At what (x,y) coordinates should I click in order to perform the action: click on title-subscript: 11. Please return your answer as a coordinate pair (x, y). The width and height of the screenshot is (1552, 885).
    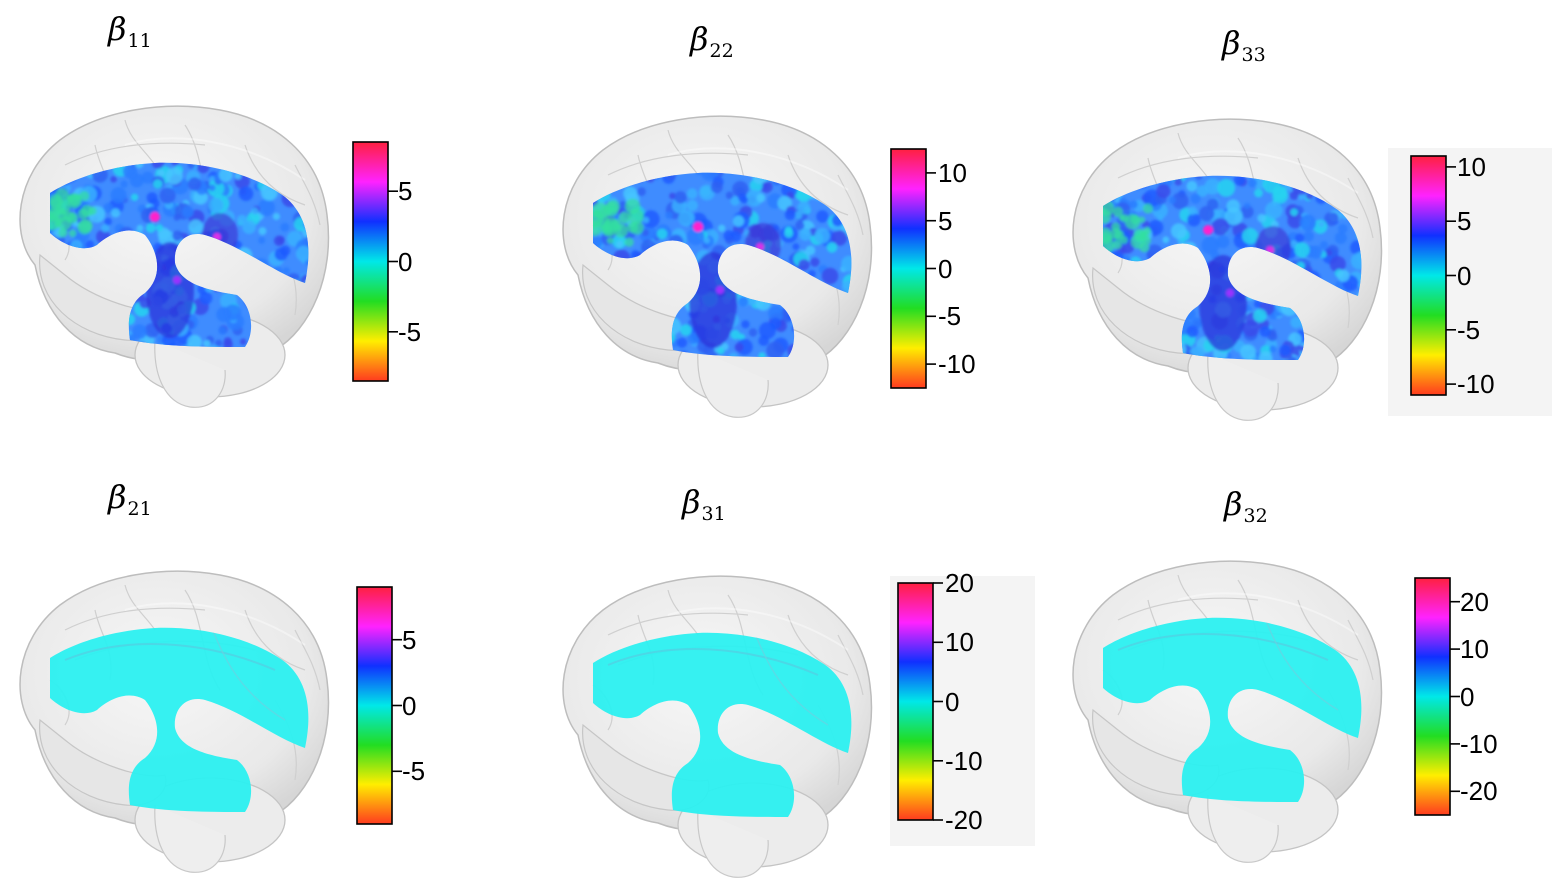
    Looking at the image, I should click on (139, 41).